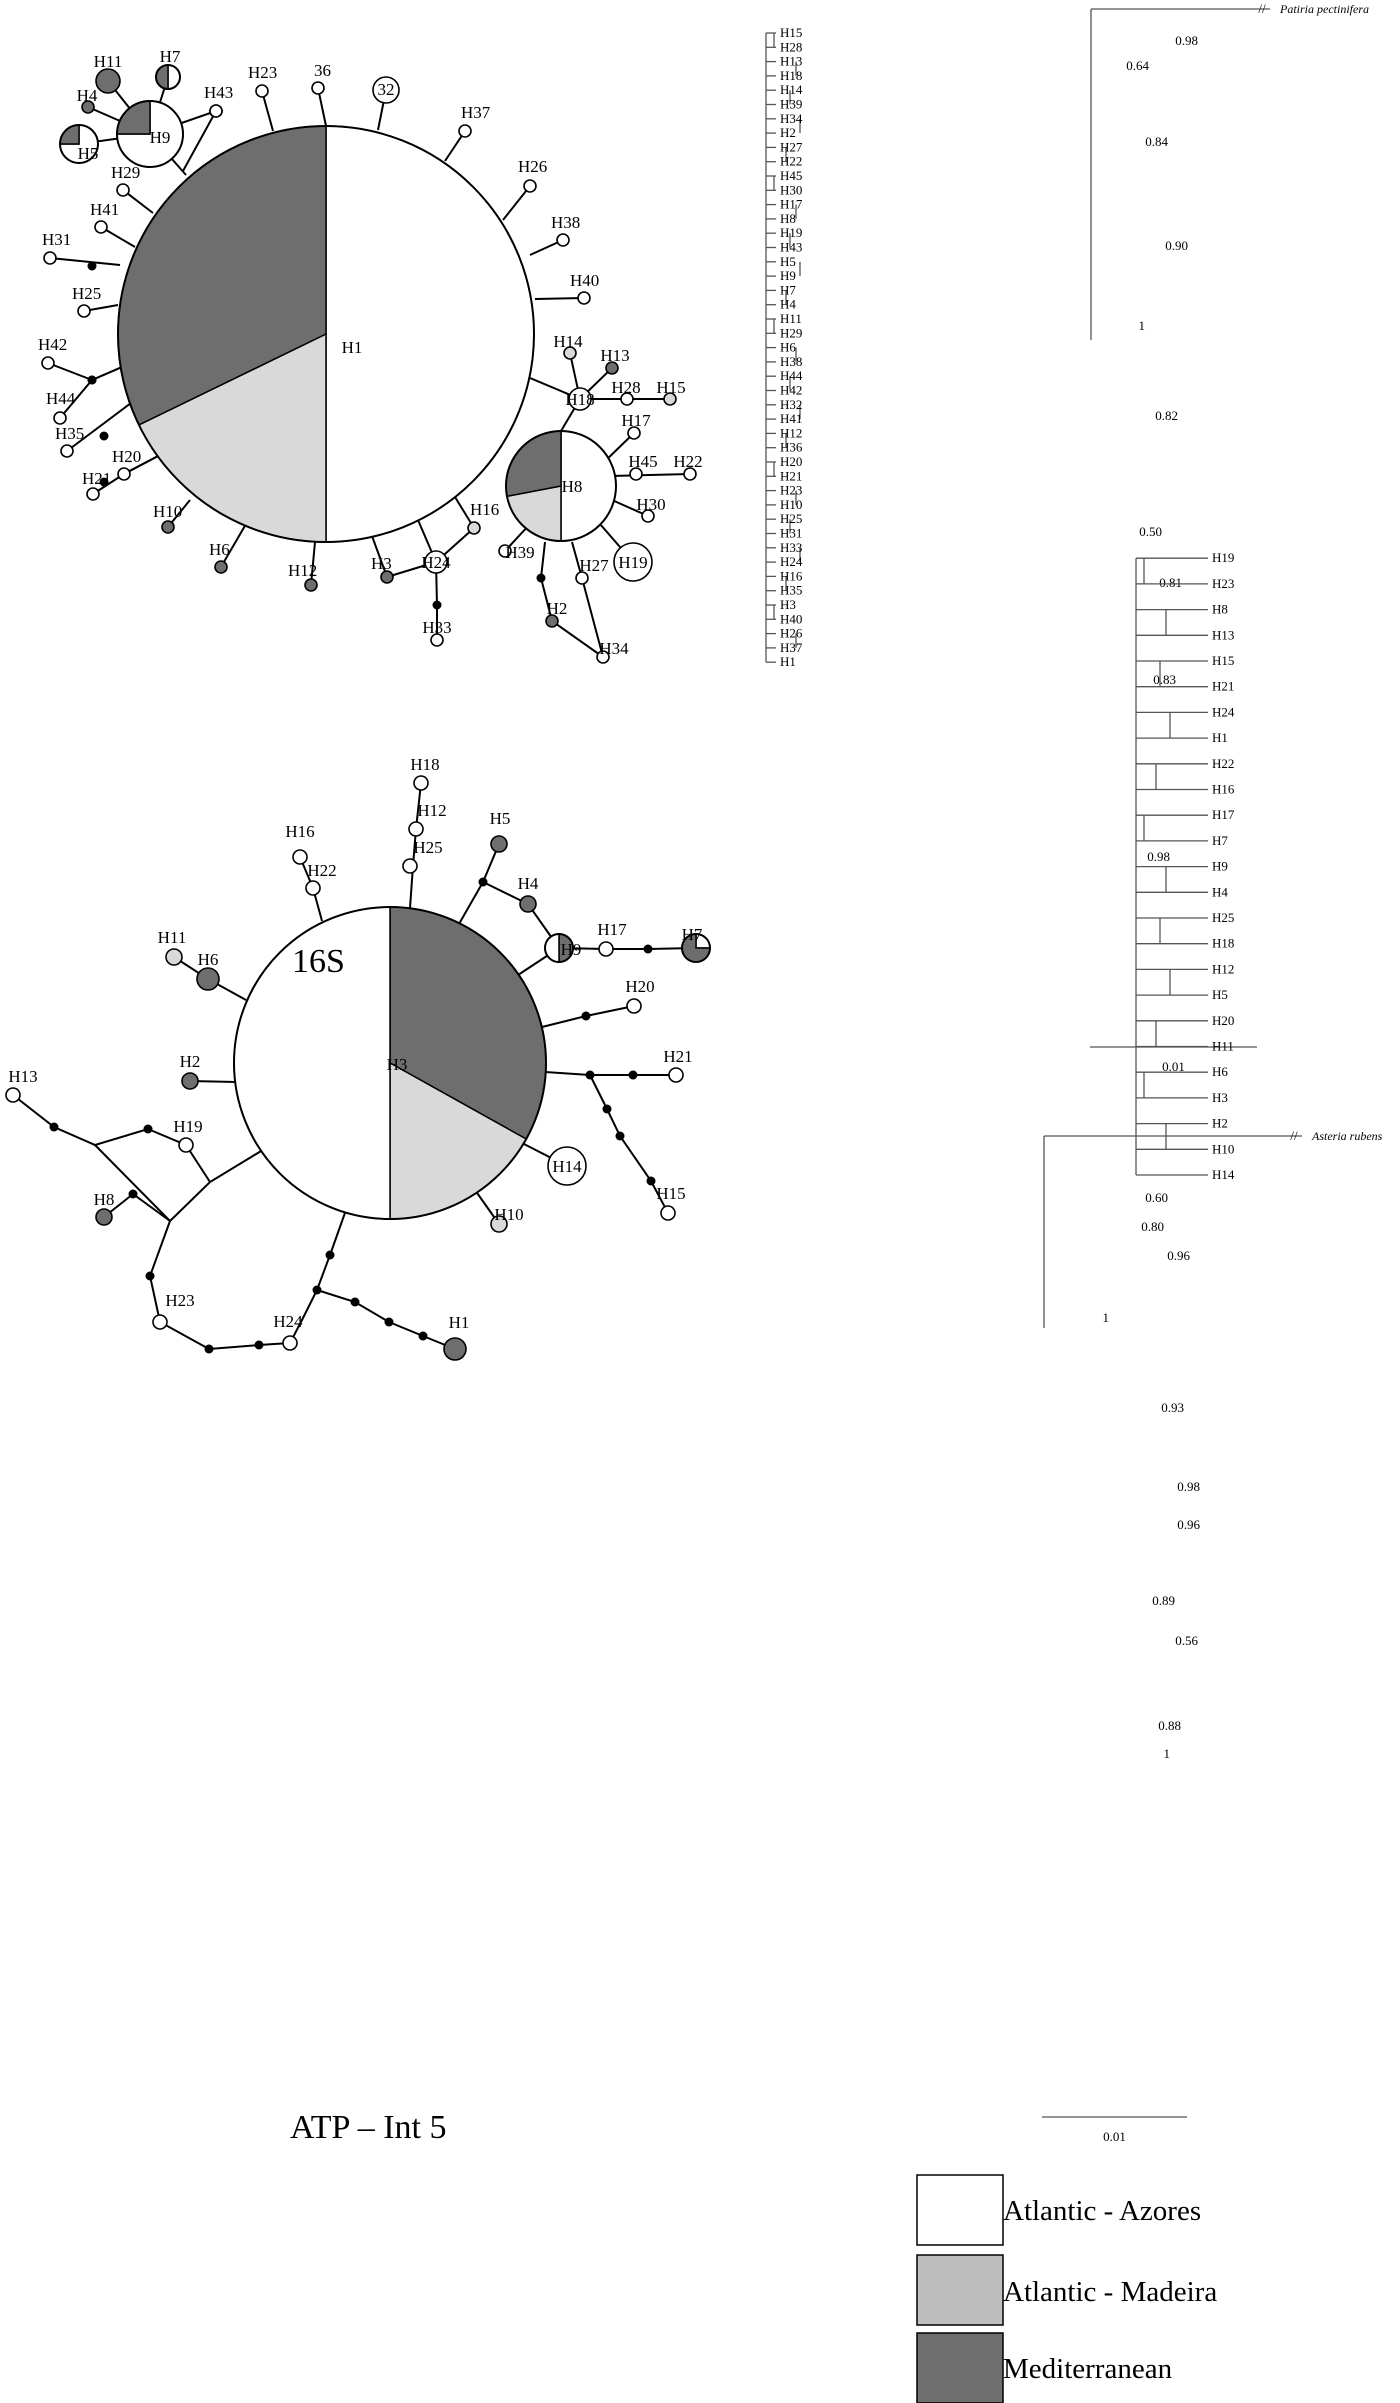  Describe the element at coordinates (571, 599) in the screenshot. I see `edge-H2-H34` at that location.